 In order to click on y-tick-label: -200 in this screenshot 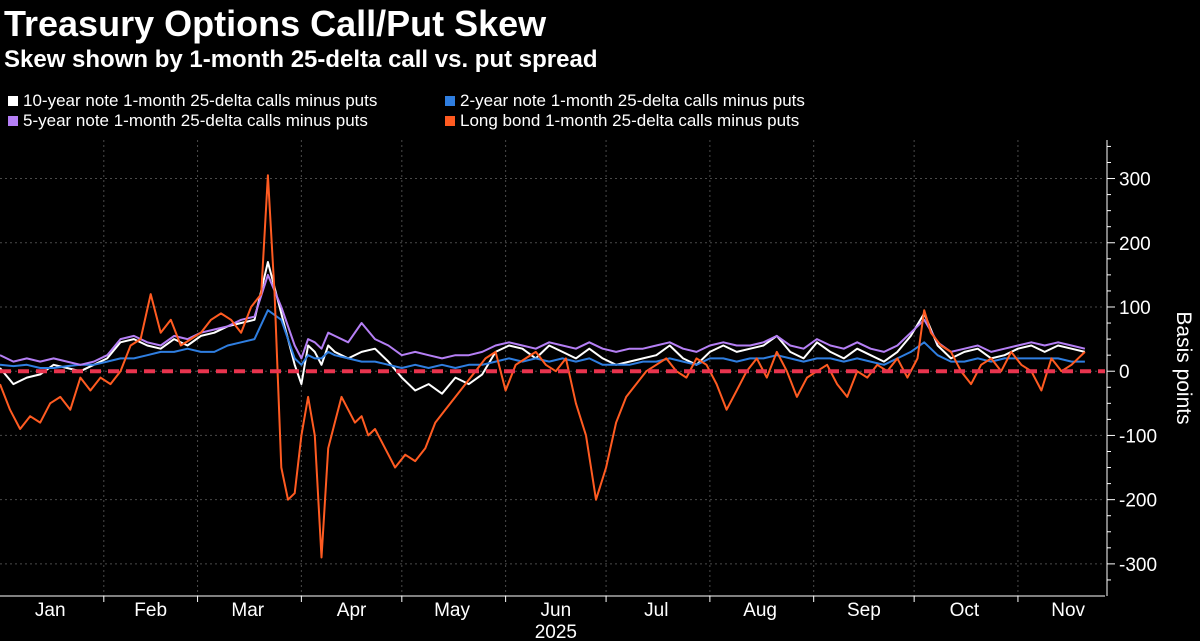, I will do `click(1138, 501)`.